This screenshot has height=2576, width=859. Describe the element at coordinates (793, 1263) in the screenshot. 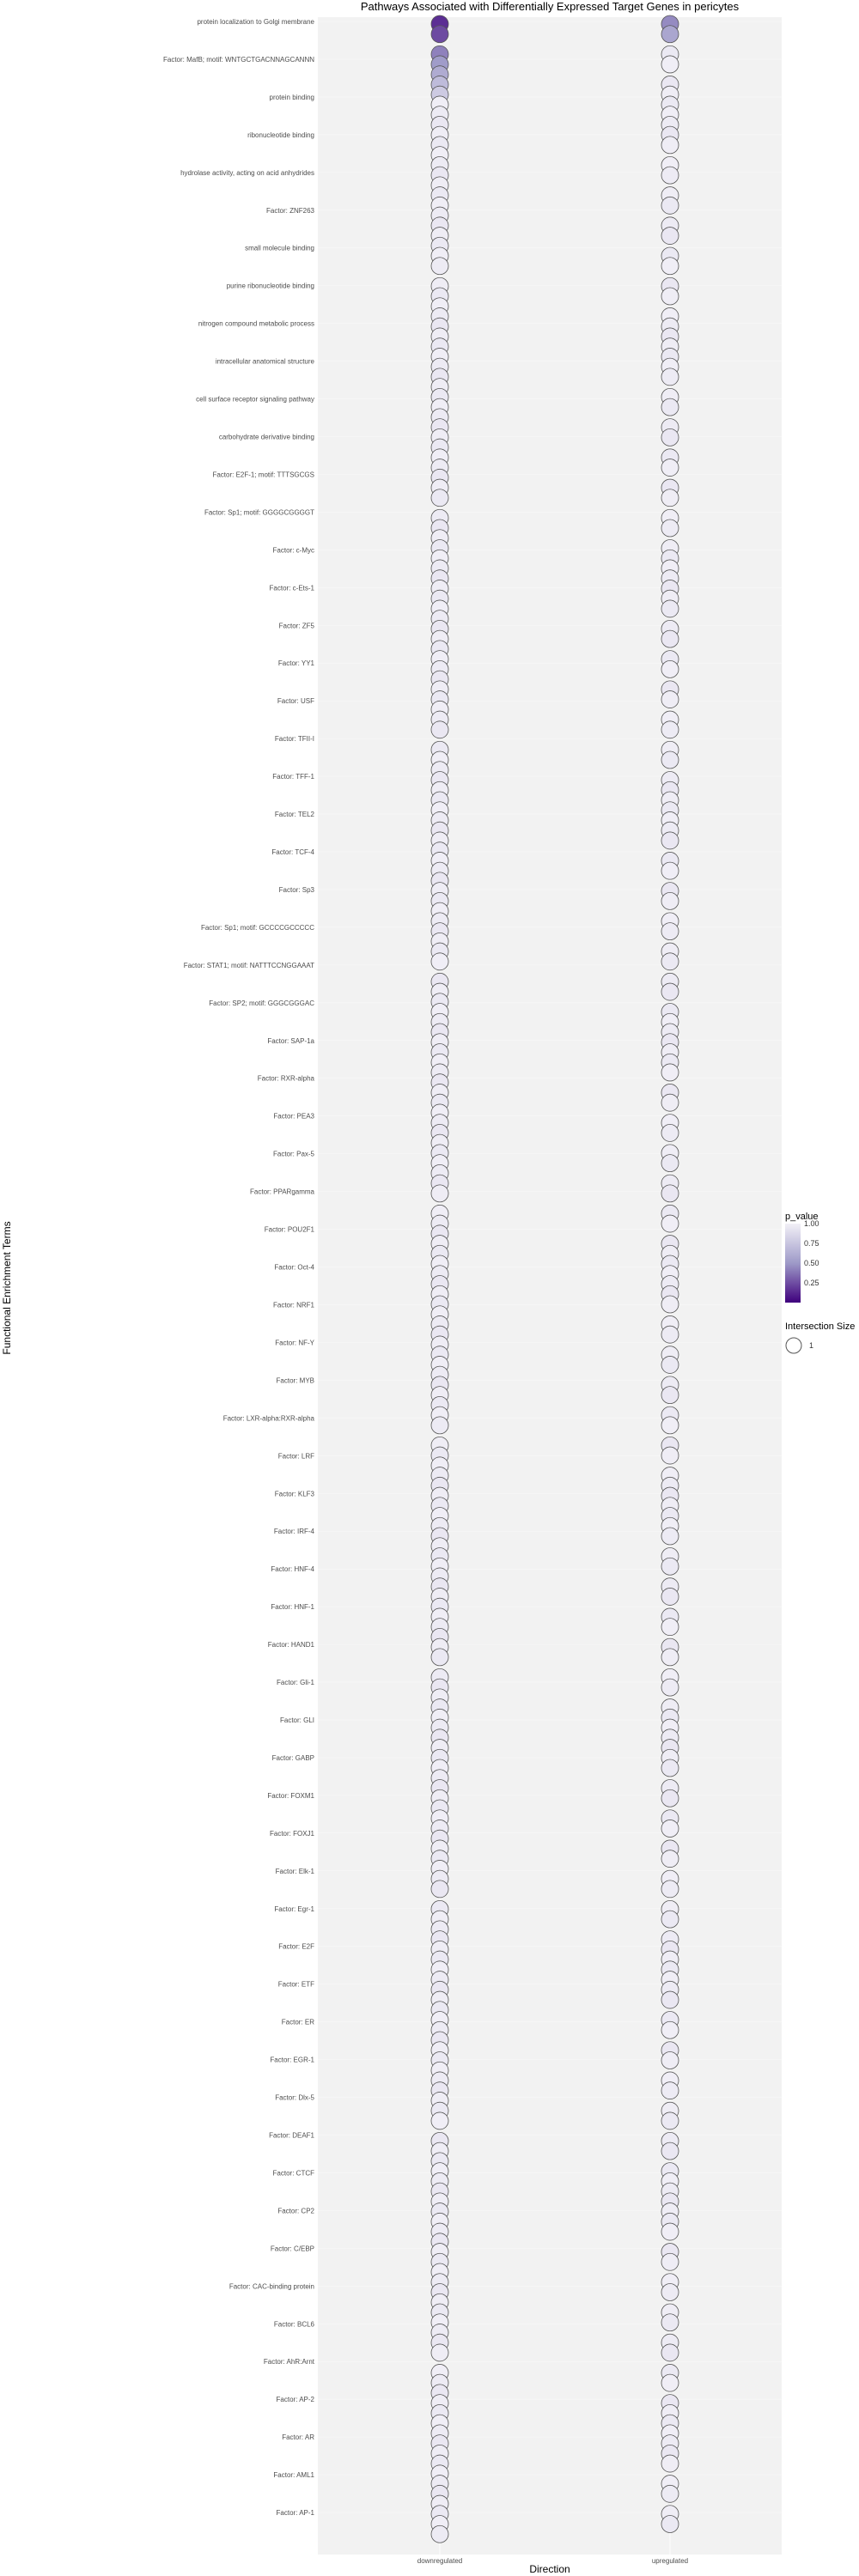

I see `color-legend-bar` at that location.